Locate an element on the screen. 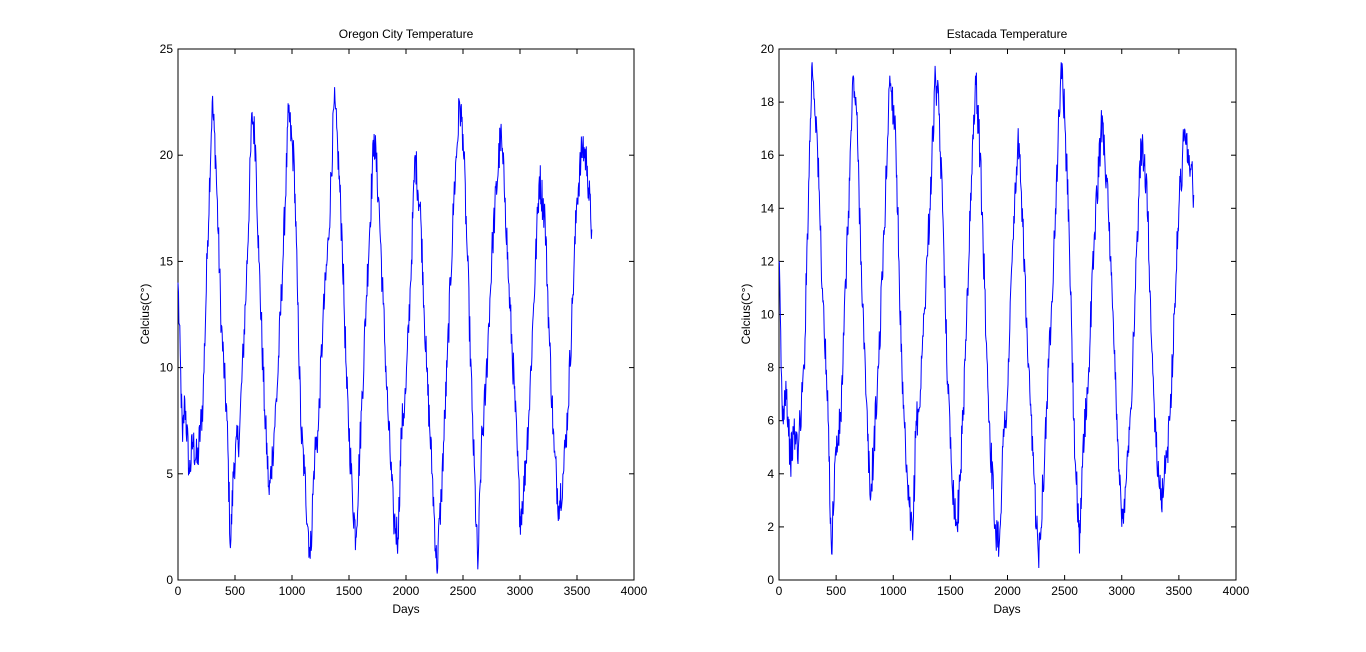  y-tick-label: 6 is located at coordinates (770, 421).